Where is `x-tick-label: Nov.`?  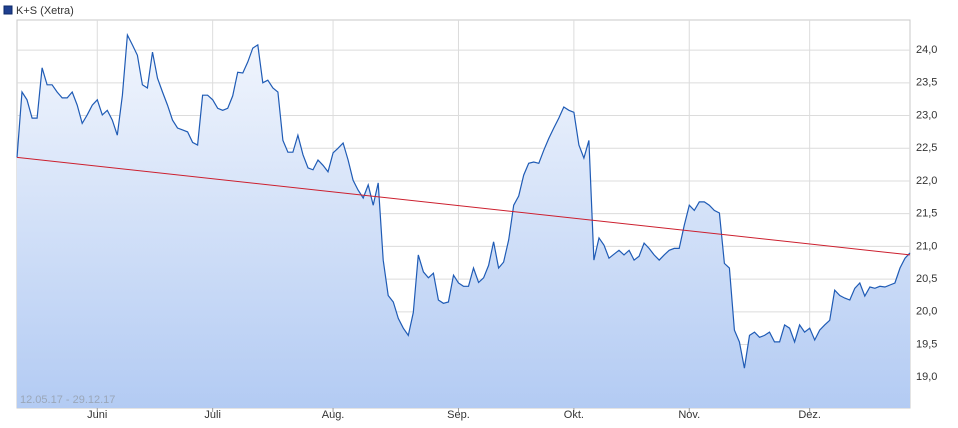
x-tick-label: Nov. is located at coordinates (689, 415).